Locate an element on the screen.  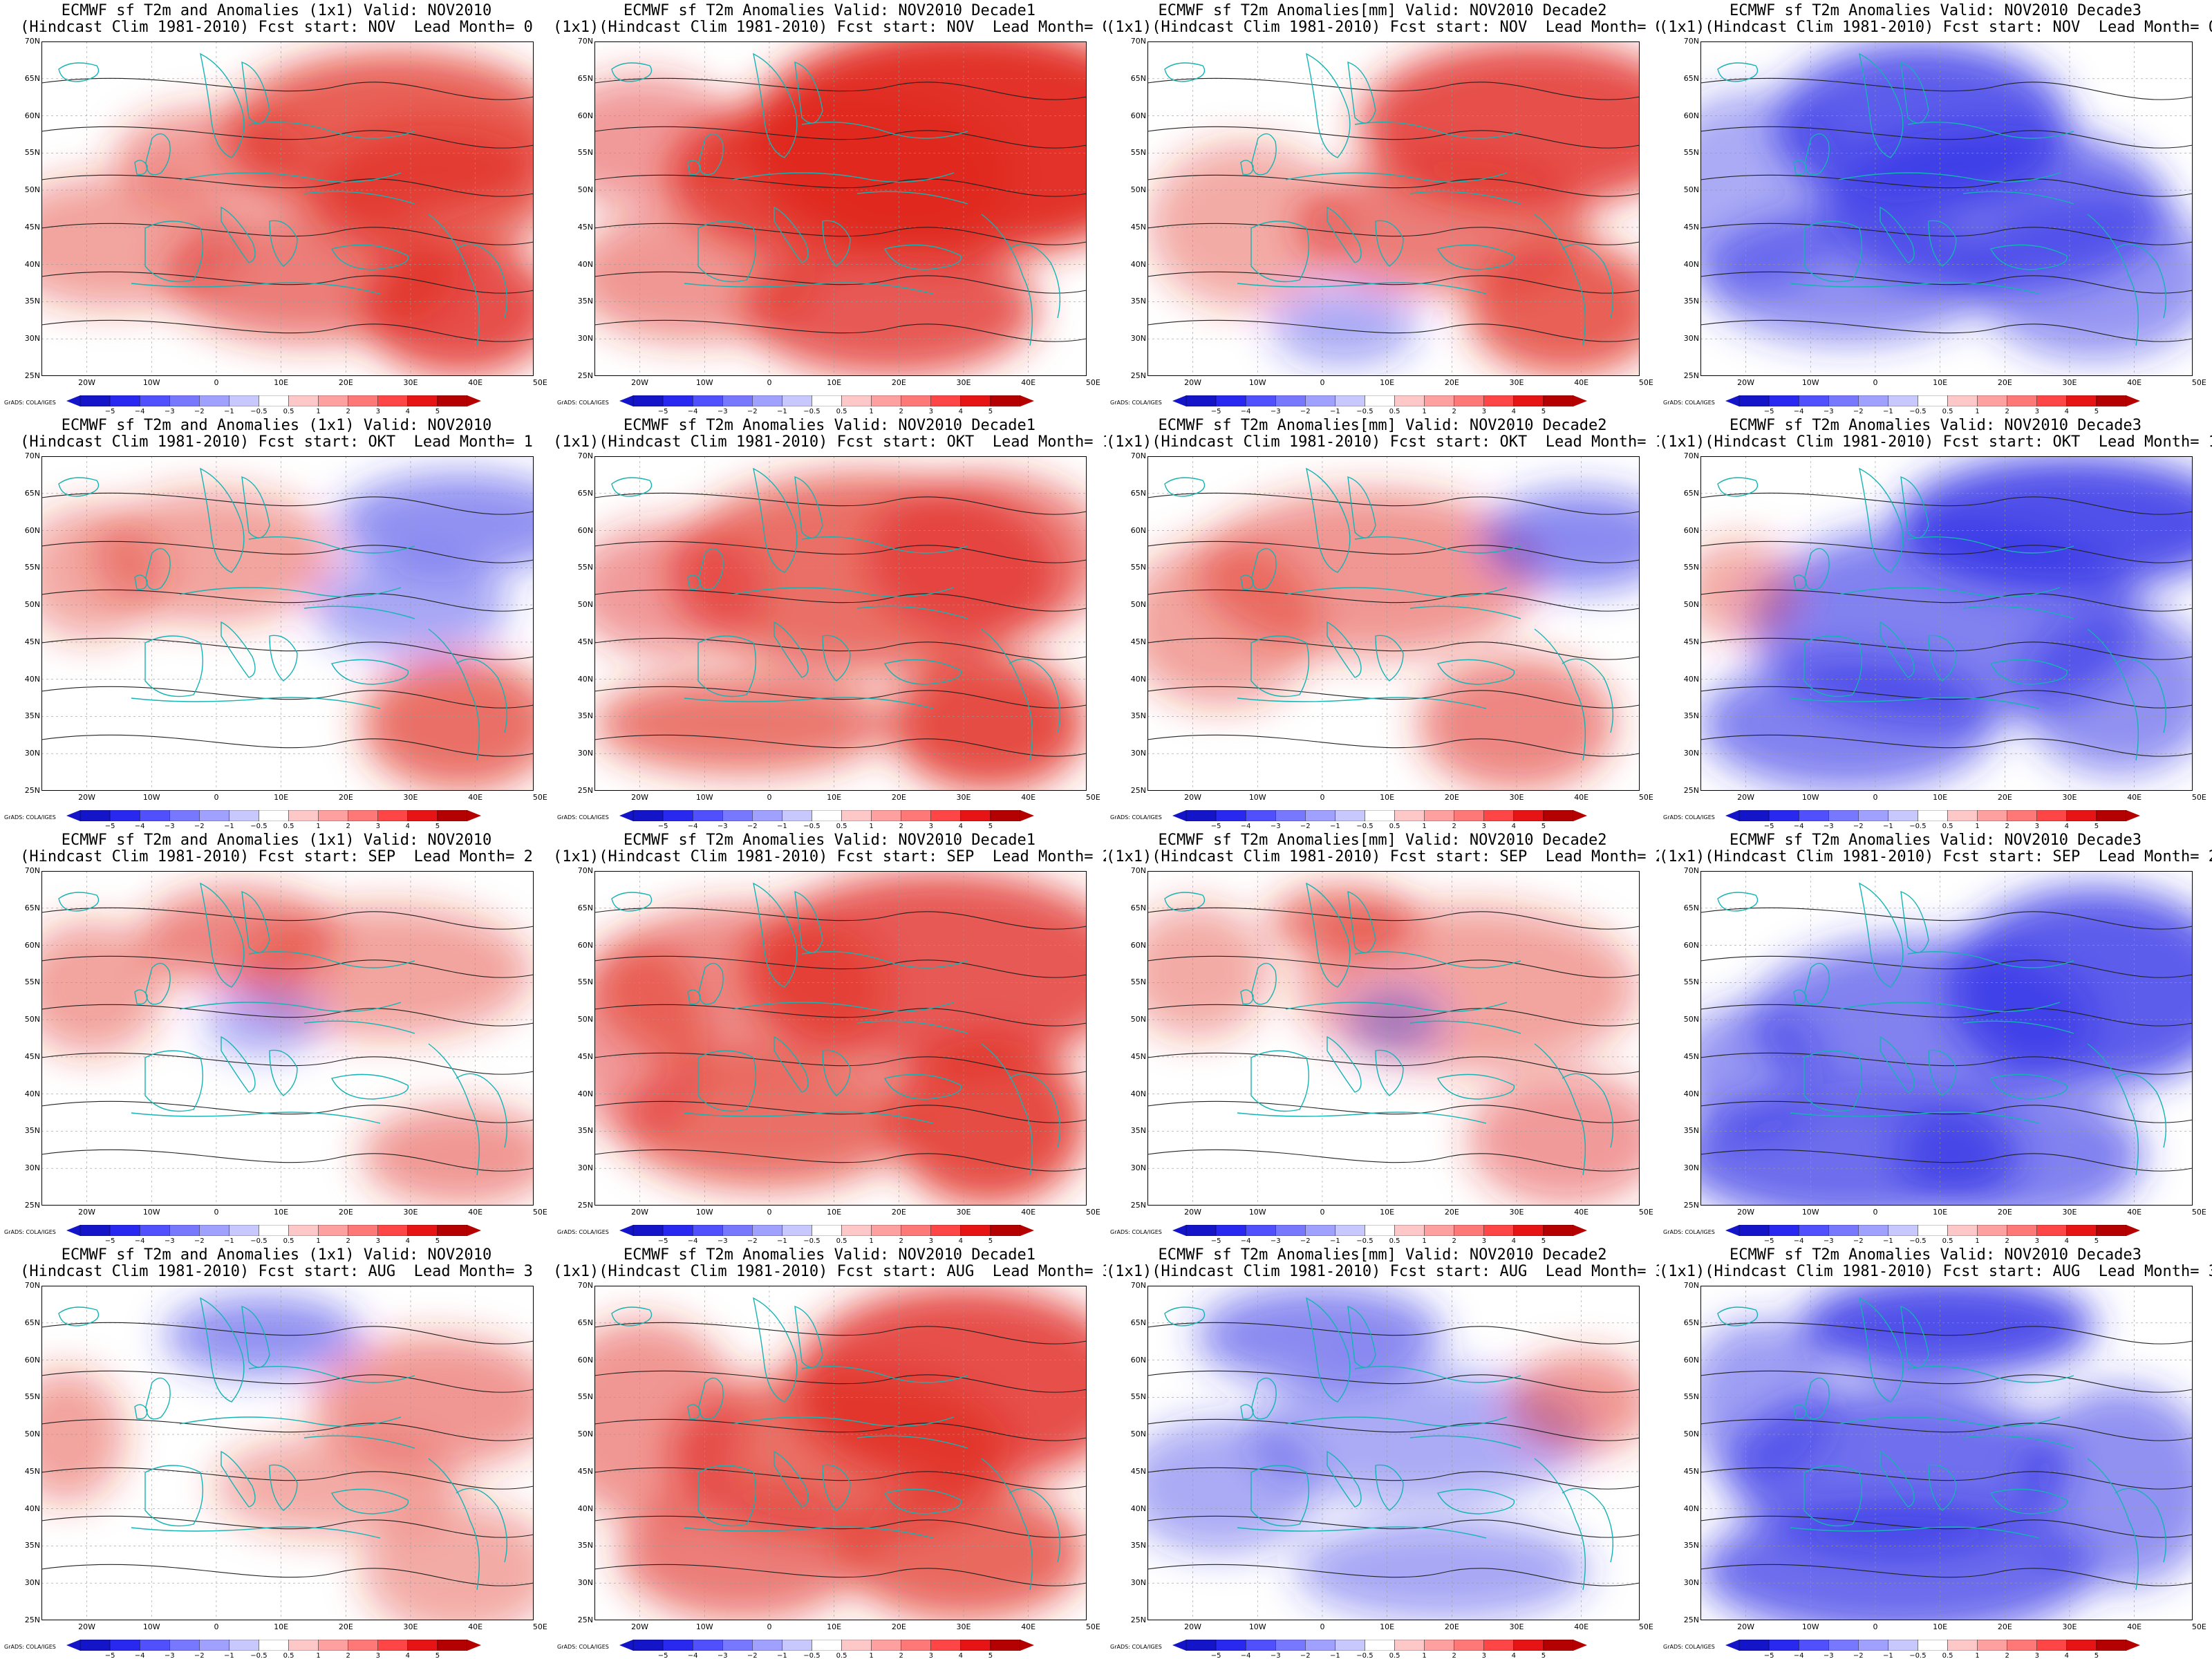
latitude-label: 40N is located at coordinates (32, 264).